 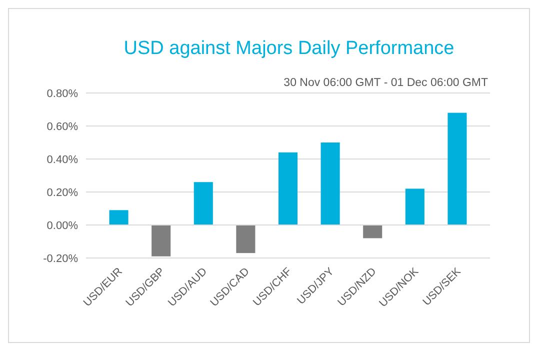 I want to click on y-tick-label: 0.60%, so click(x=62, y=127).